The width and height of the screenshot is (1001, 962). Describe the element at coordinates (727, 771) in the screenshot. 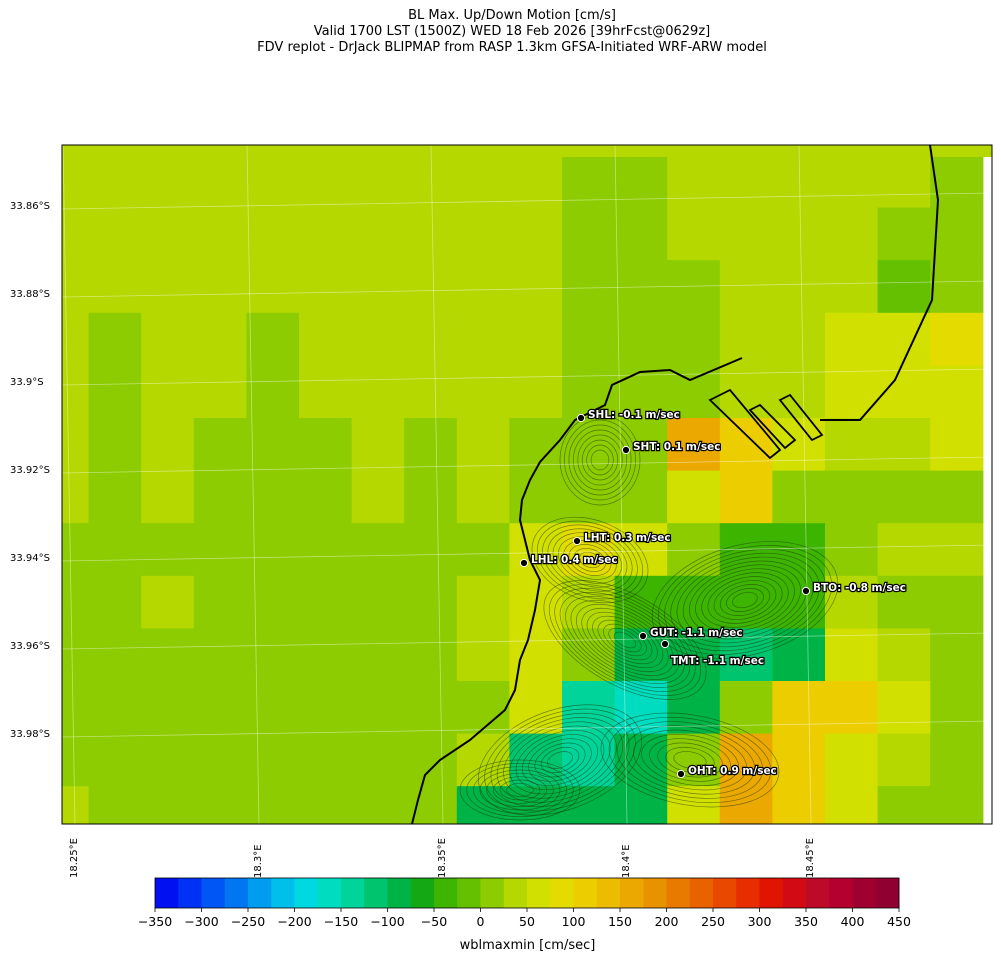

I see `station-oht: OHT: 0.9 m/sec` at that location.